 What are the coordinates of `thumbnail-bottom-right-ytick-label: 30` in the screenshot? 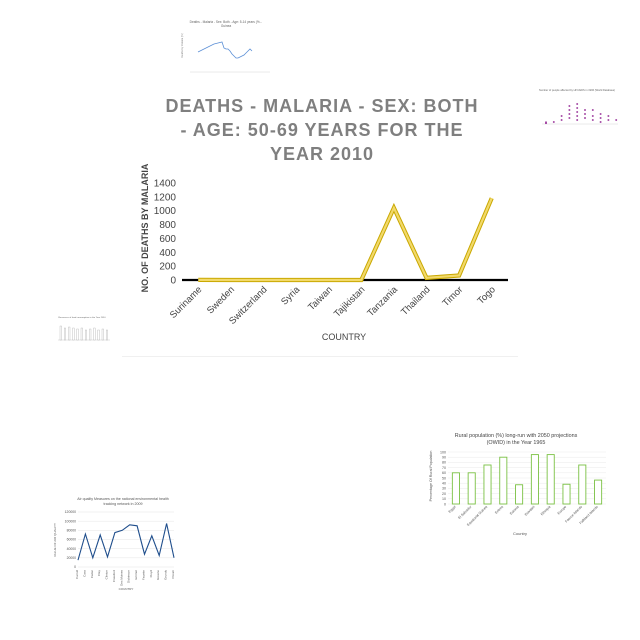 It's located at (444, 489).